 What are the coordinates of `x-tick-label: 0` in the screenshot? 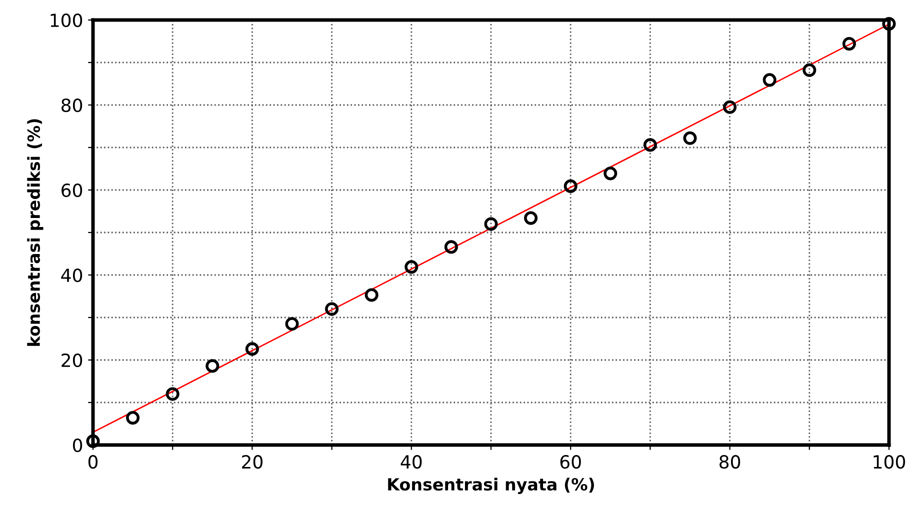 It's located at (93, 462).